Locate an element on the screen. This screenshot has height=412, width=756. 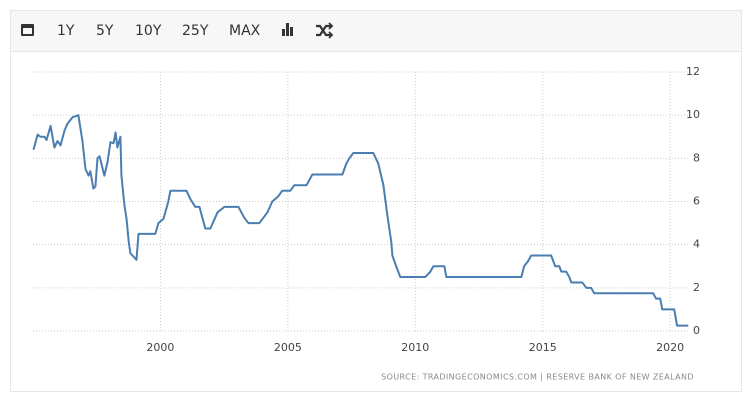
x-tick-label: 2020 is located at coordinates (670, 347).